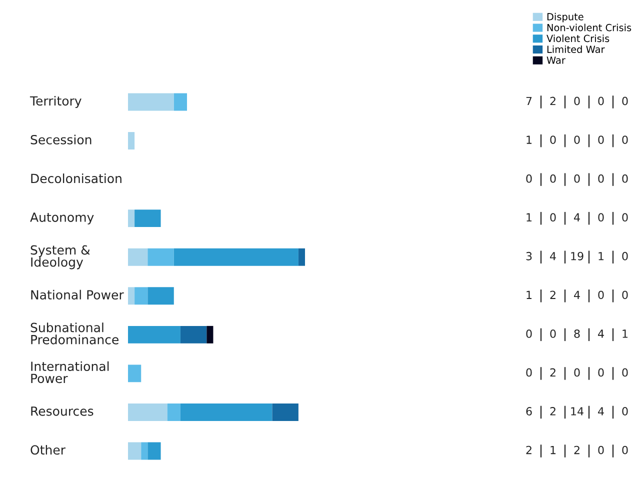 The height and width of the screenshot is (484, 637). I want to click on data-label: 7, so click(529, 101).